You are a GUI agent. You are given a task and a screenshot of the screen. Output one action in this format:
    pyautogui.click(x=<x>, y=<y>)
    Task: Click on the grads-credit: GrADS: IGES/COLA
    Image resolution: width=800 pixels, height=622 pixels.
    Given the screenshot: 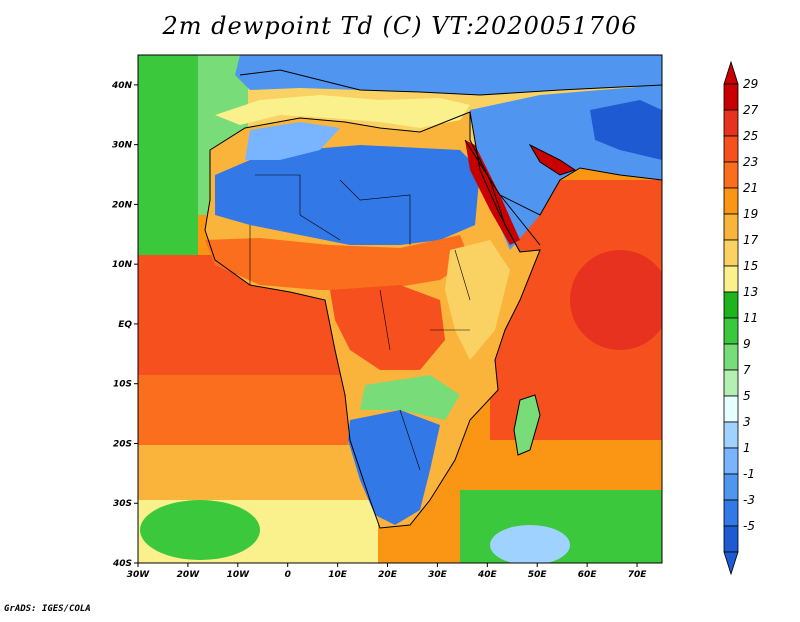 What is the action you would take?
    pyautogui.click(x=47, y=609)
    